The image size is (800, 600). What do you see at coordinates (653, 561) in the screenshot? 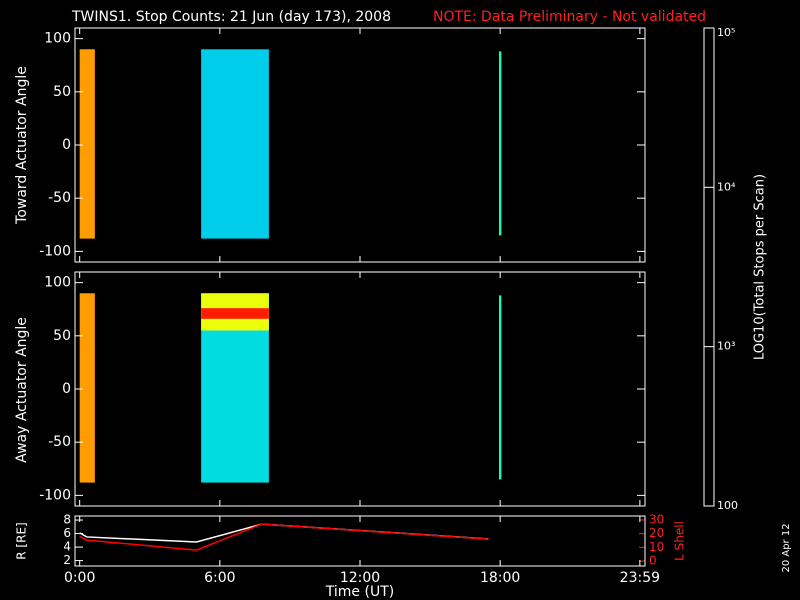
I see `y2-tick-label: 0` at bounding box center [653, 561].